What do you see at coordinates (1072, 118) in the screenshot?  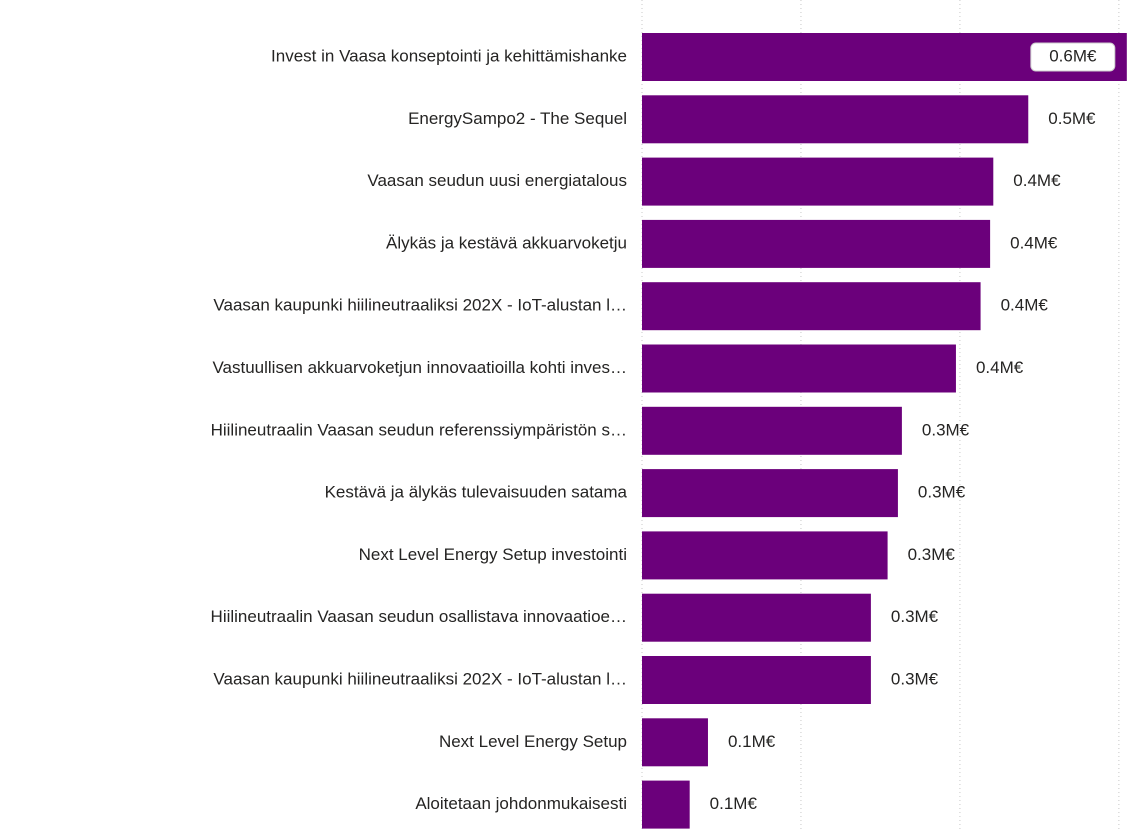 I see `value-label: 0.5M€` at bounding box center [1072, 118].